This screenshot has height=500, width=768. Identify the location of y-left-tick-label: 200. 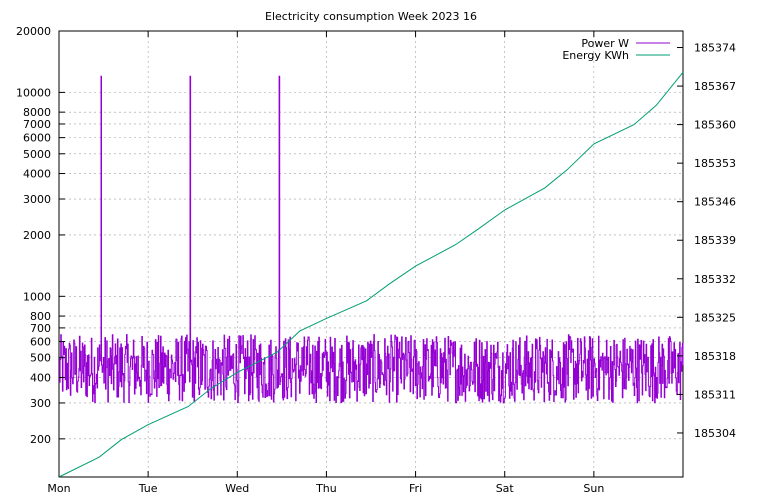
(40, 439).